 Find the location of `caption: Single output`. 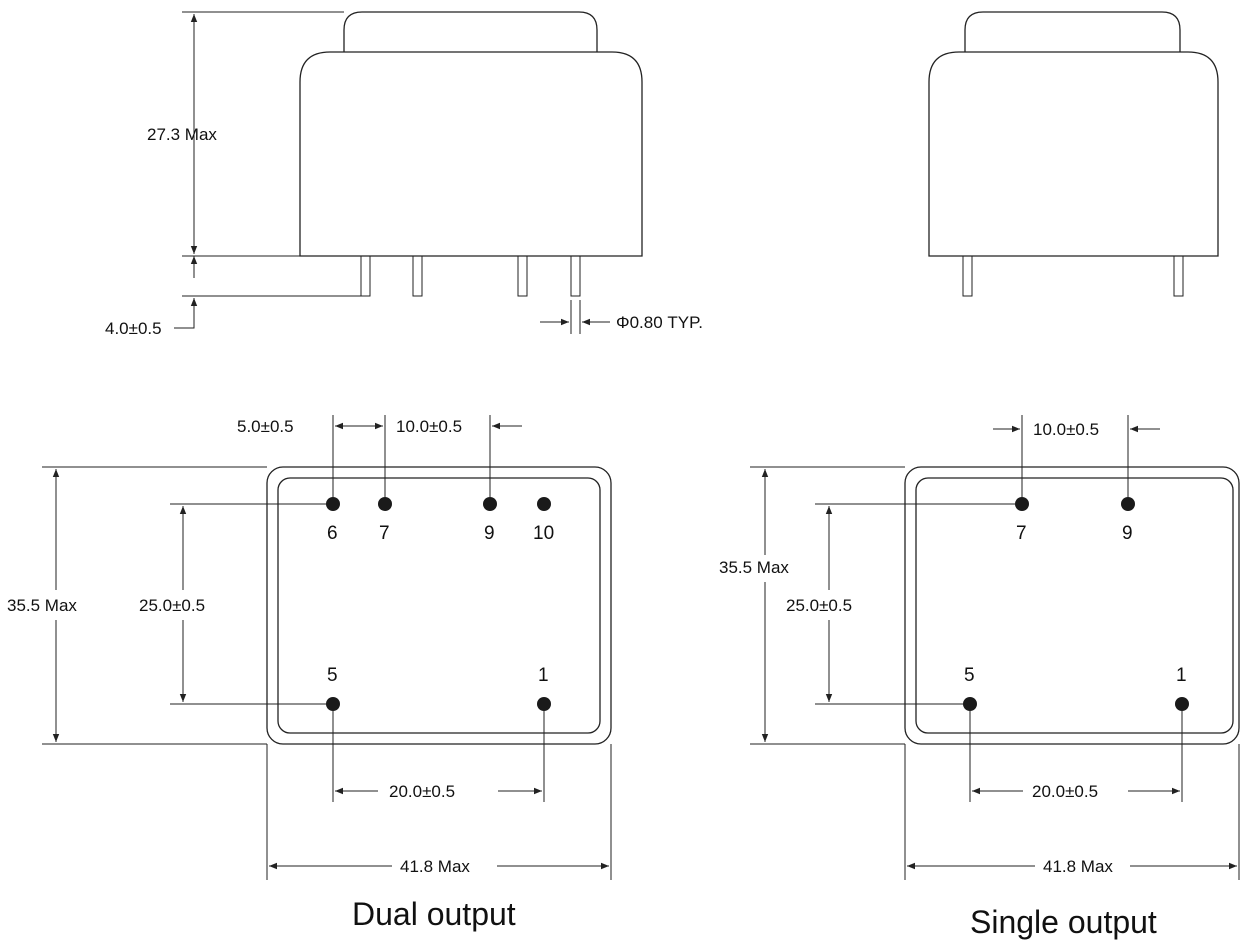

caption: Single output is located at coordinates (1063, 922).